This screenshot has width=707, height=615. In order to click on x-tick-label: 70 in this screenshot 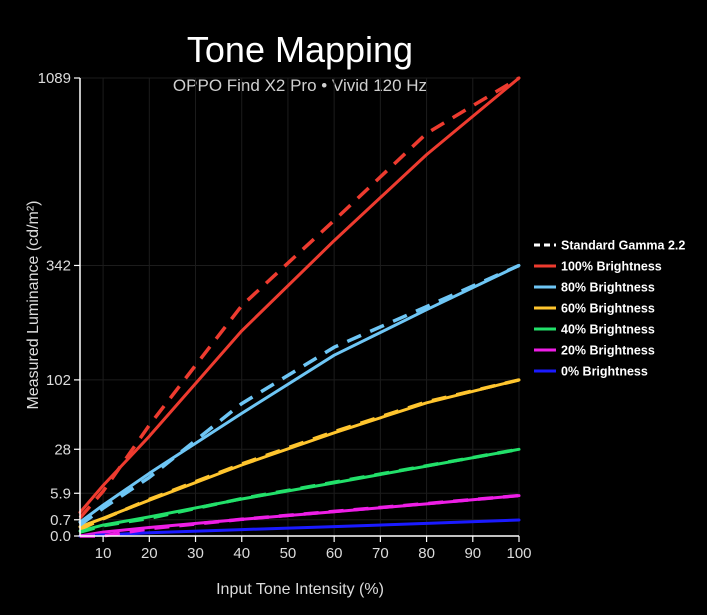, I will do `click(380, 553)`.